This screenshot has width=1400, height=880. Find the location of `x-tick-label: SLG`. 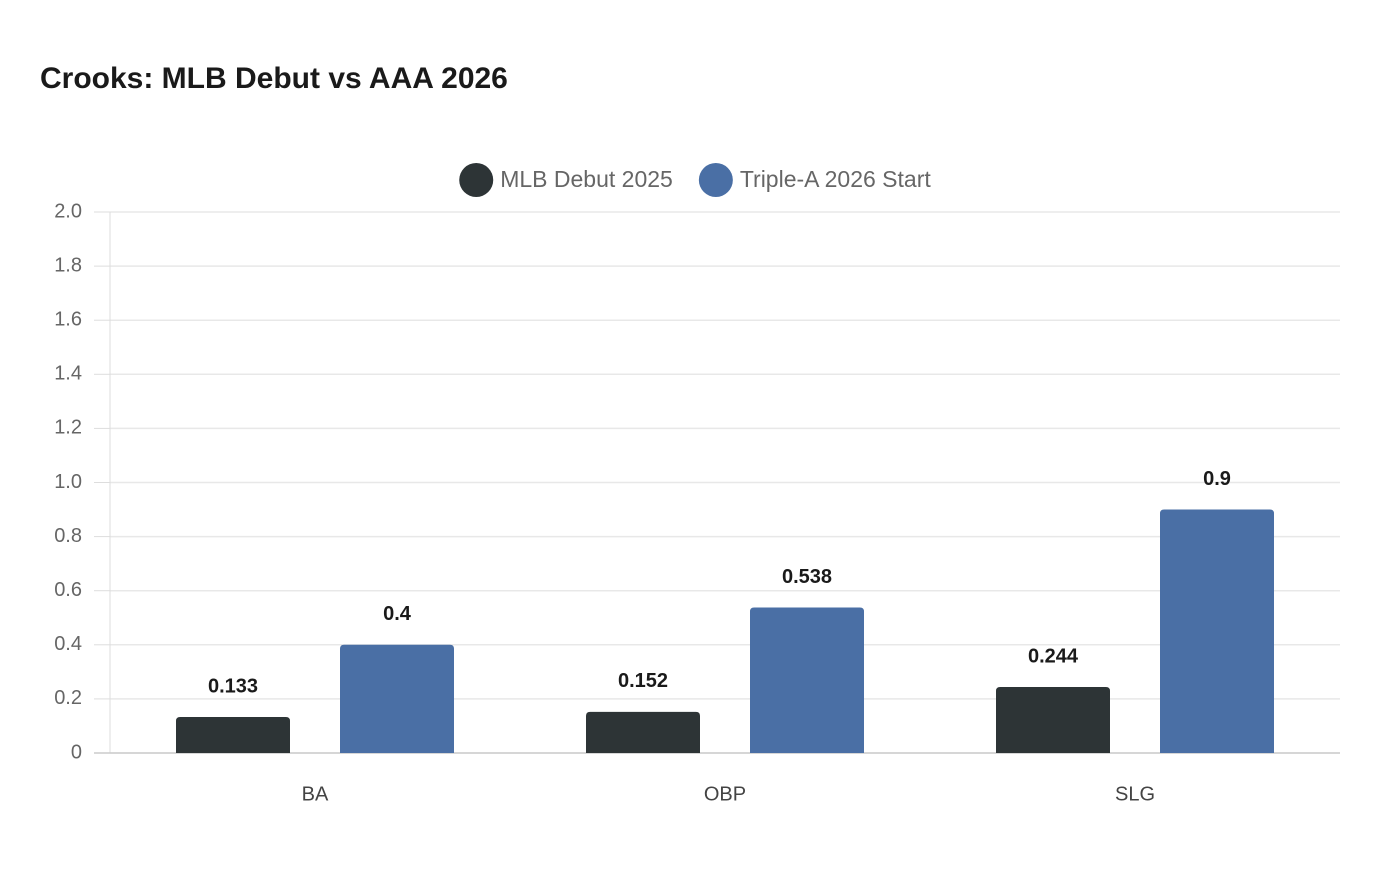

x-tick-label: SLG is located at coordinates (1135, 794).